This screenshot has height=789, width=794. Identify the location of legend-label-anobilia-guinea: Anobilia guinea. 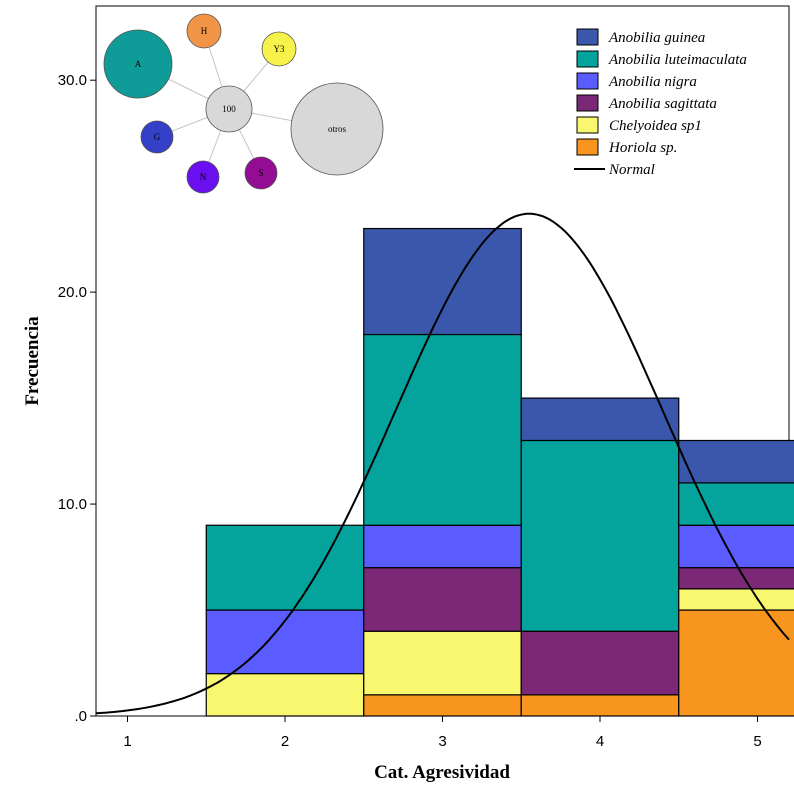
(656, 38).